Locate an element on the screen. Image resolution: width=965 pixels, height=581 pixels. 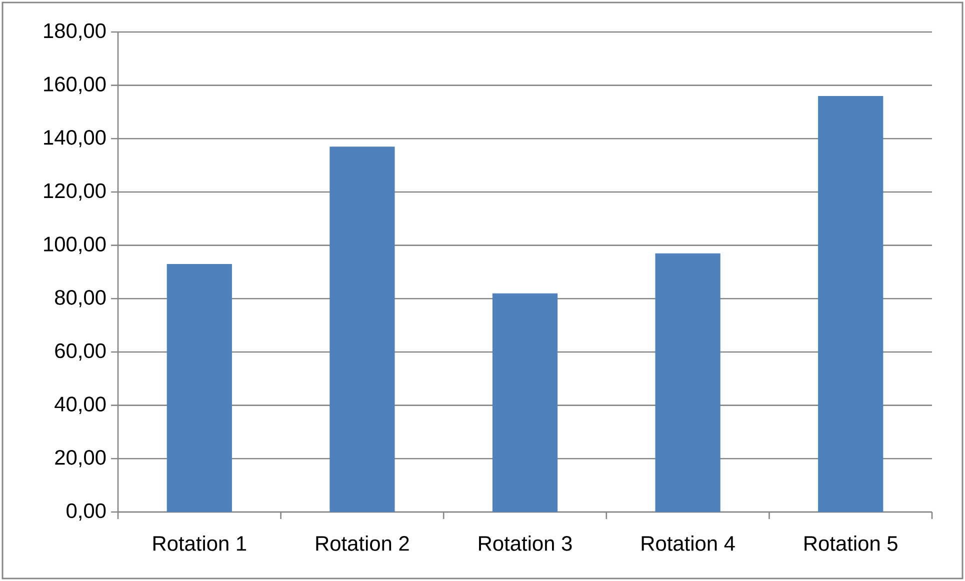
x-tick-label: Rotation 5 is located at coordinates (851, 543).